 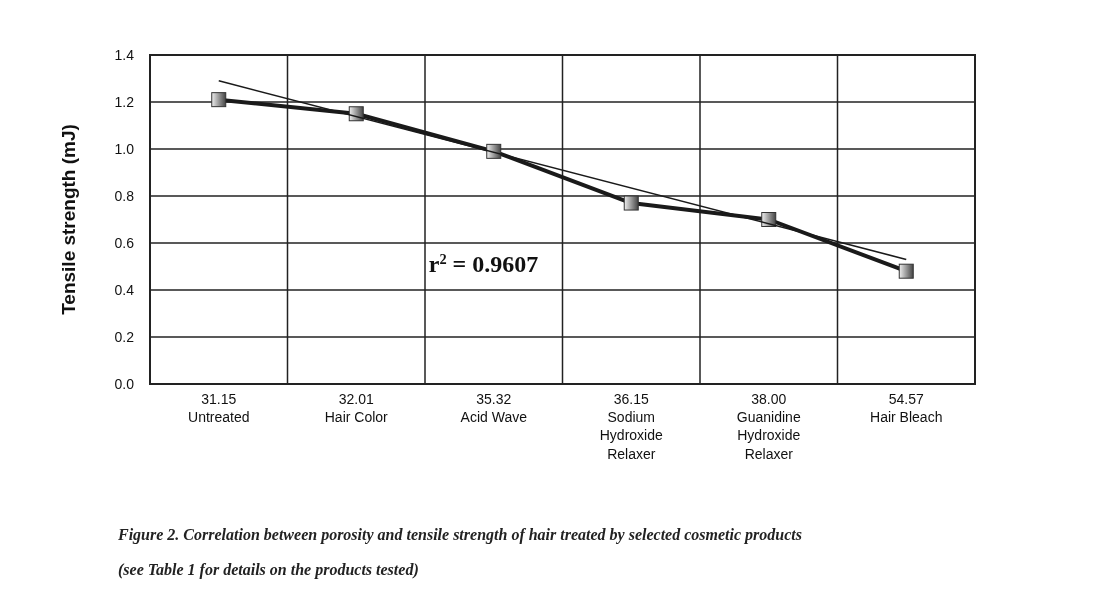 What do you see at coordinates (494, 408) in the screenshot?
I see `x-tick-label: 35.32 Acid Wave` at bounding box center [494, 408].